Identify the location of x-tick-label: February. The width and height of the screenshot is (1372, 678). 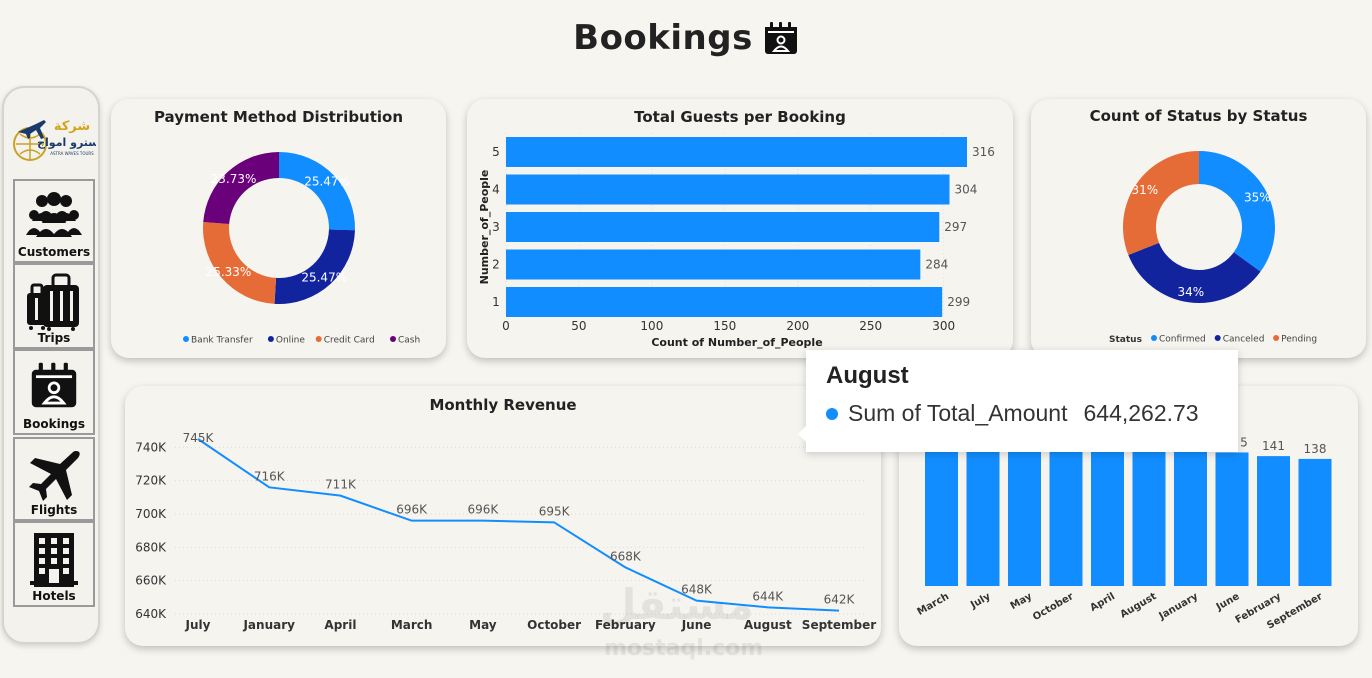
(625, 625).